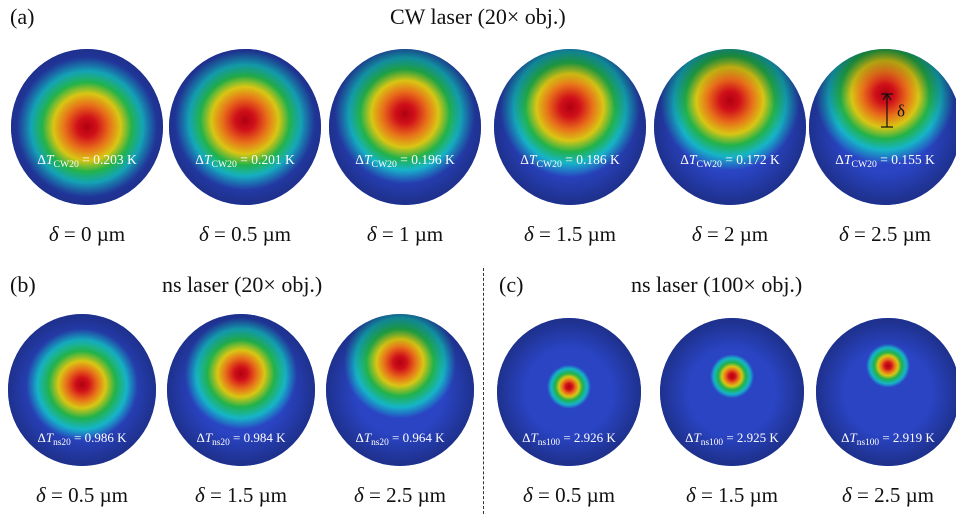 This screenshot has width=956, height=517. I want to click on panel-c-label: (c), so click(511, 284).